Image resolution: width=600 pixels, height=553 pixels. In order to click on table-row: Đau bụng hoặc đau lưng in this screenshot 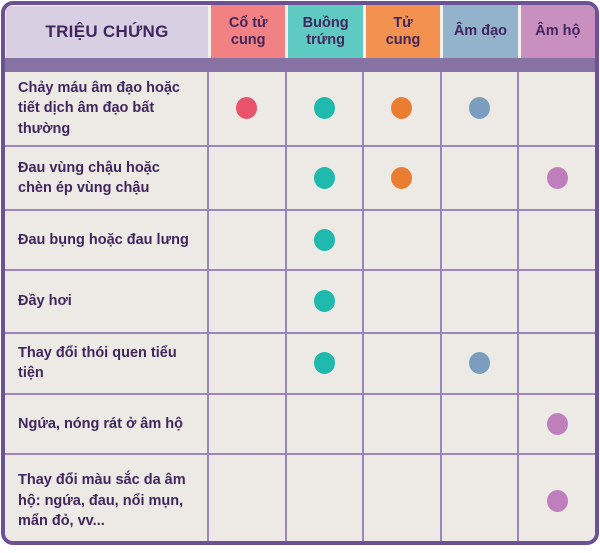, I will do `click(300, 238)`.